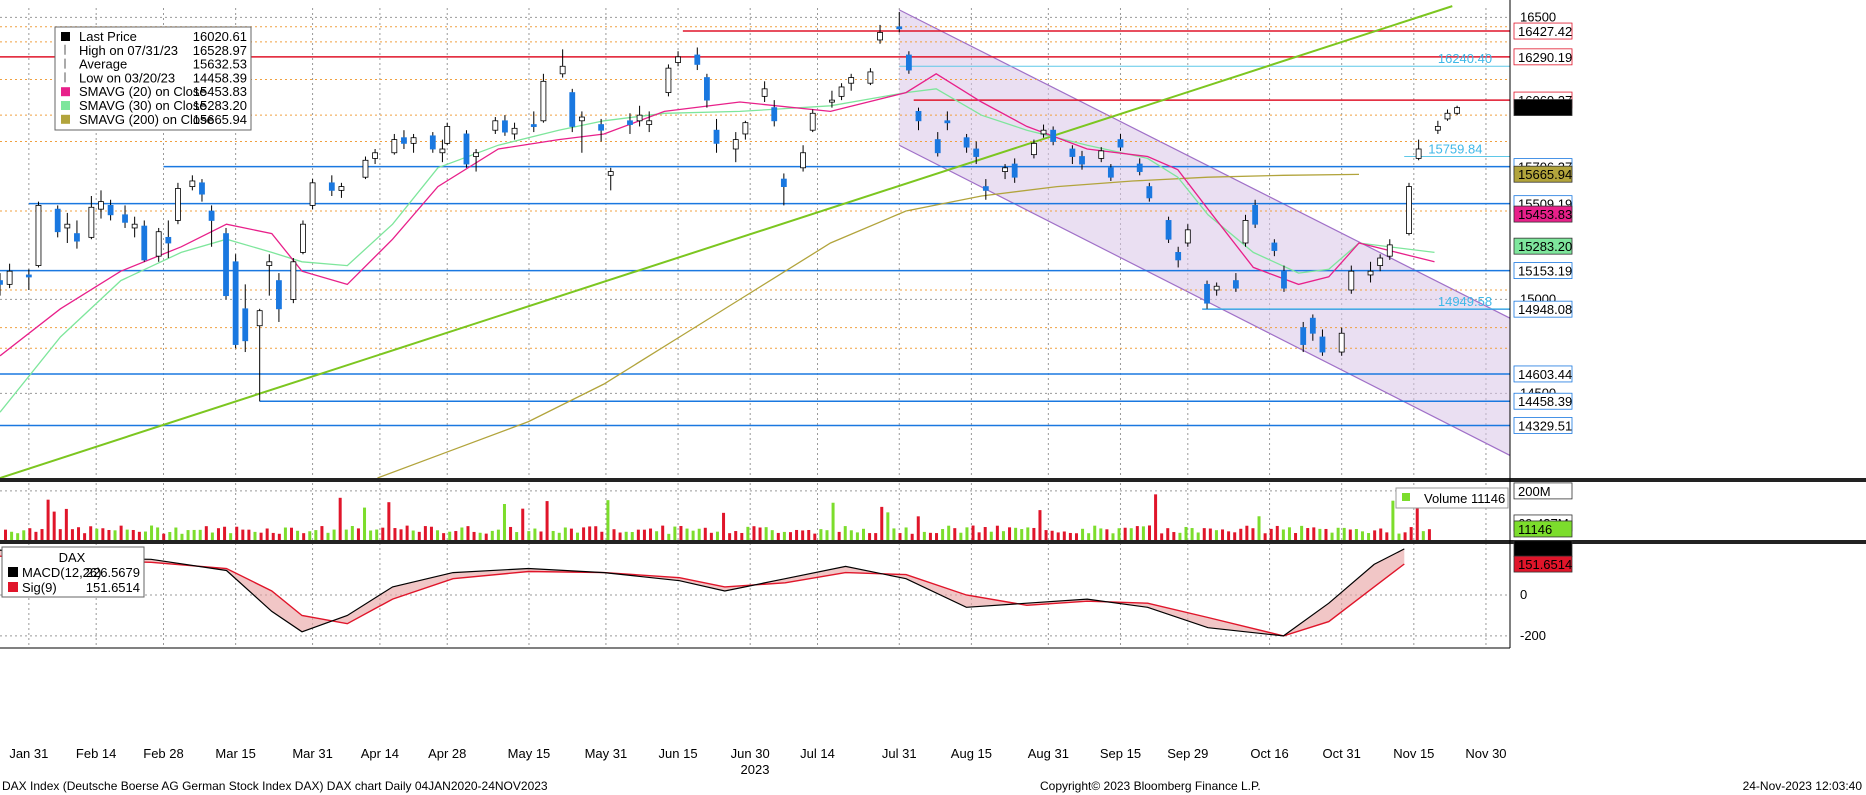  I want to click on macd-legend-box, so click(73, 572).